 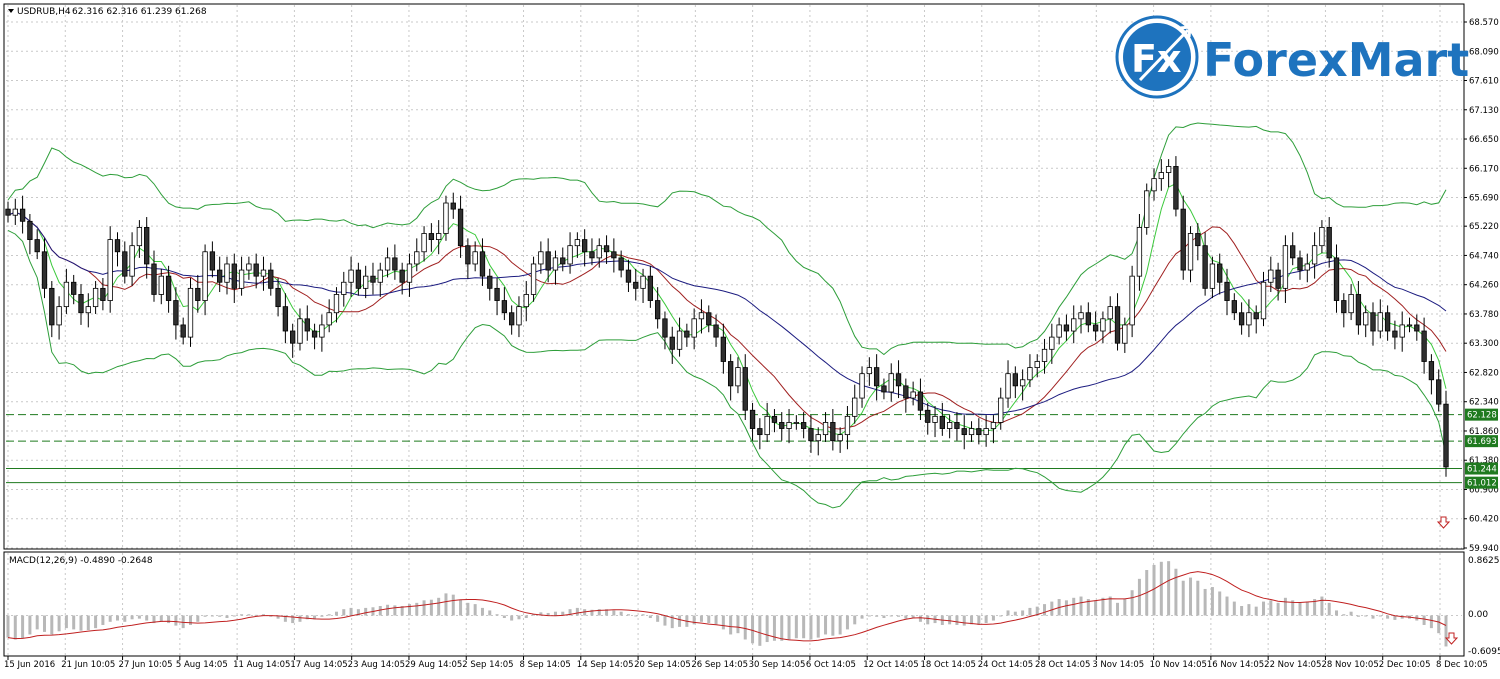 I want to click on price-tick-label: 67.130, so click(x=1484, y=111).